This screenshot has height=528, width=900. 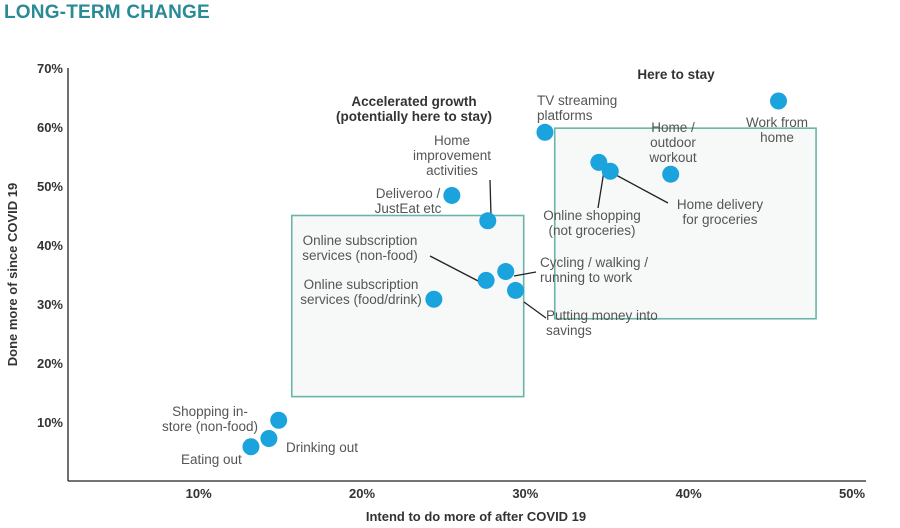 I want to click on point-label-line: (not groceries), so click(x=591, y=230).